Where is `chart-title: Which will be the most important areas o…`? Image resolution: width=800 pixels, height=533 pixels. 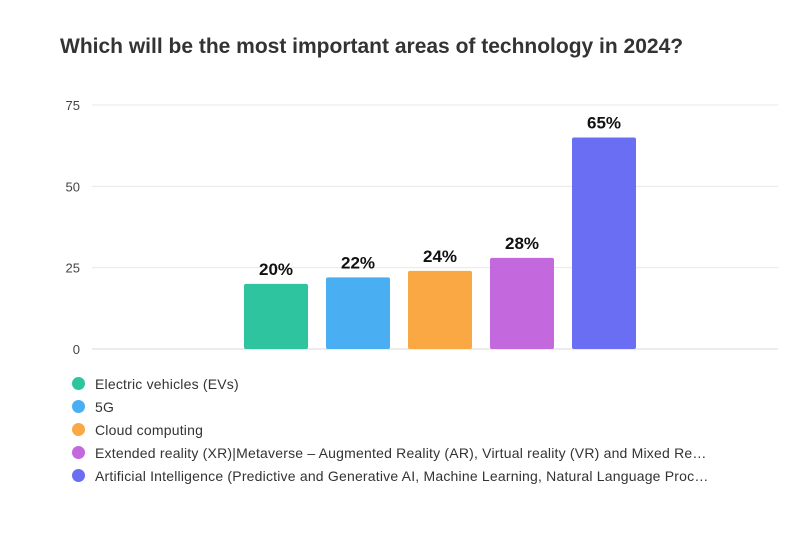
chart-title: Which will be the most important areas o… is located at coordinates (372, 46).